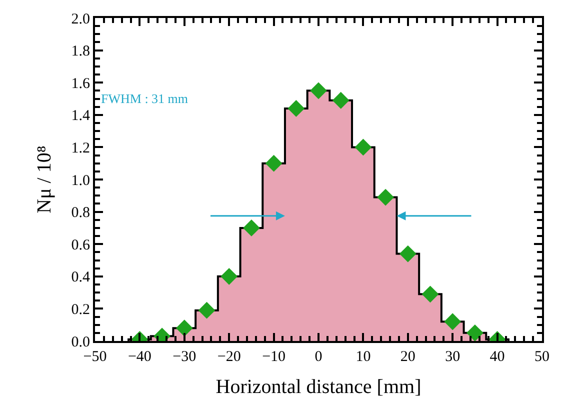  Describe the element at coordinates (80, 84) in the screenshot. I see `y-tick-label: 1.6` at that location.